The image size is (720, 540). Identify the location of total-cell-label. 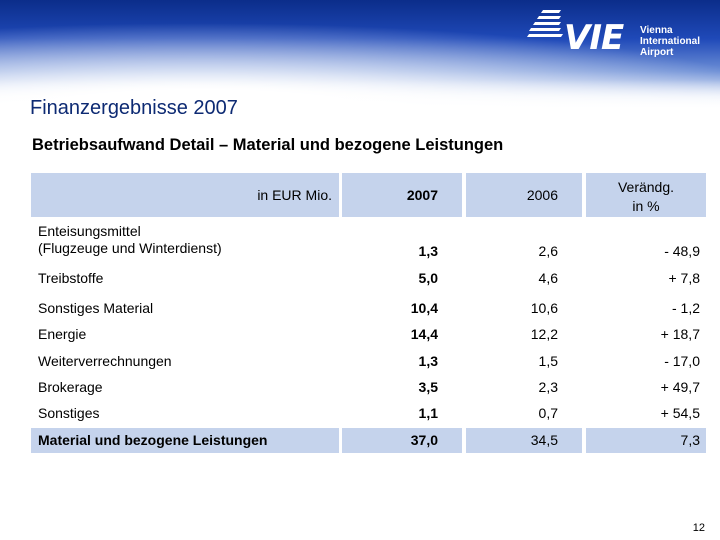
(185, 440).